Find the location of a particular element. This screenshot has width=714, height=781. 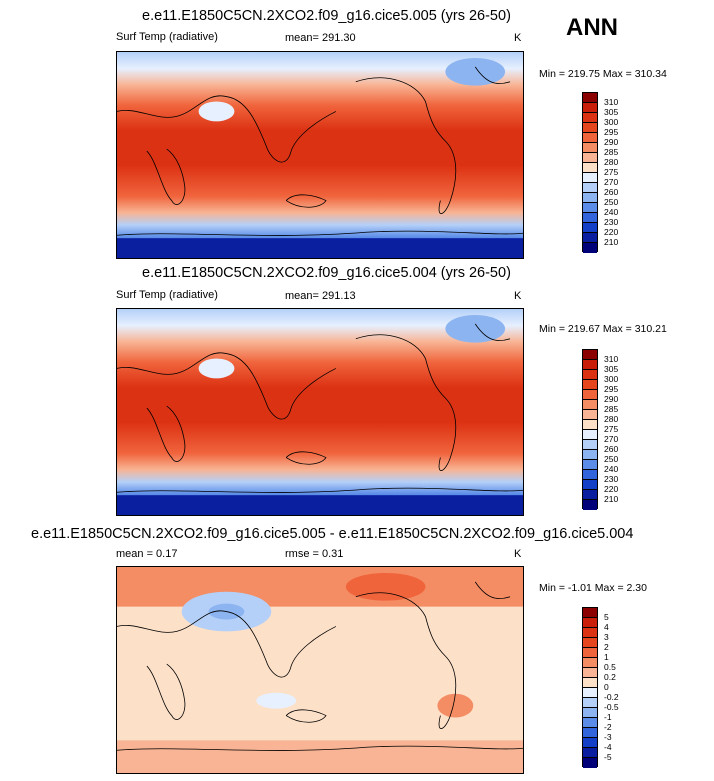

colorbar-tick-label: -2 is located at coordinates (608, 726).